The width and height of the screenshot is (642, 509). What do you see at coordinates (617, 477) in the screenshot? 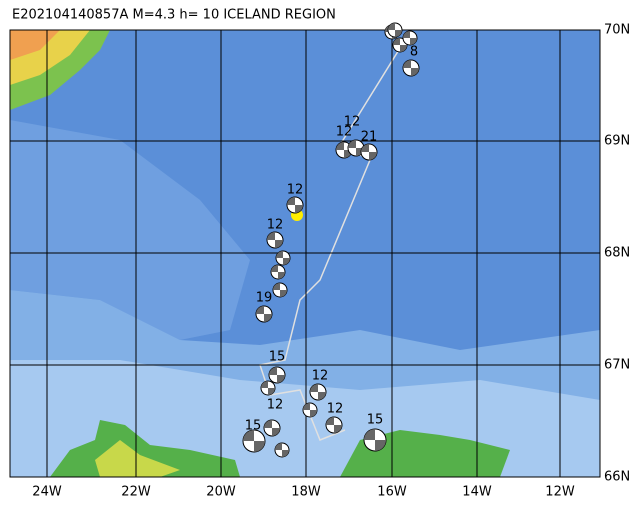
I see `lat-label: 66N` at bounding box center [617, 477].